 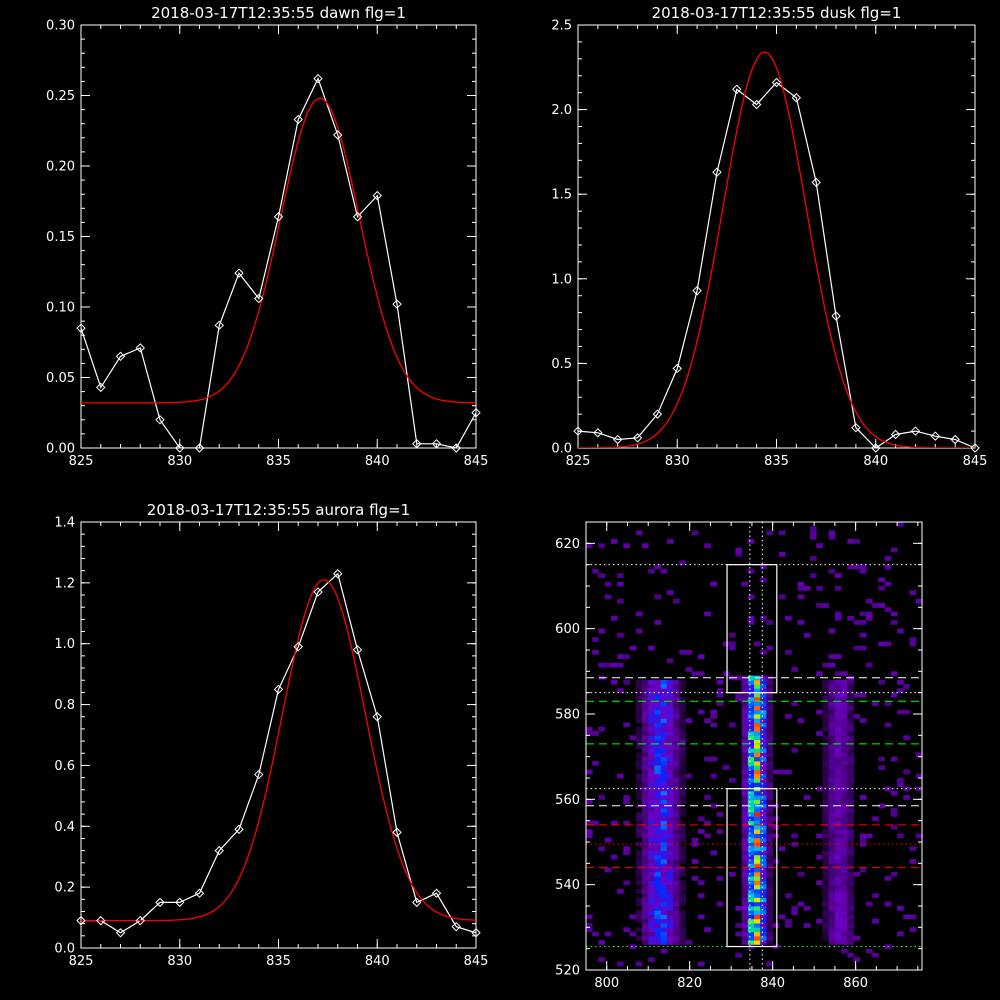 What do you see at coordinates (476, 461) in the screenshot?
I see `x-tick-label: 845` at bounding box center [476, 461].